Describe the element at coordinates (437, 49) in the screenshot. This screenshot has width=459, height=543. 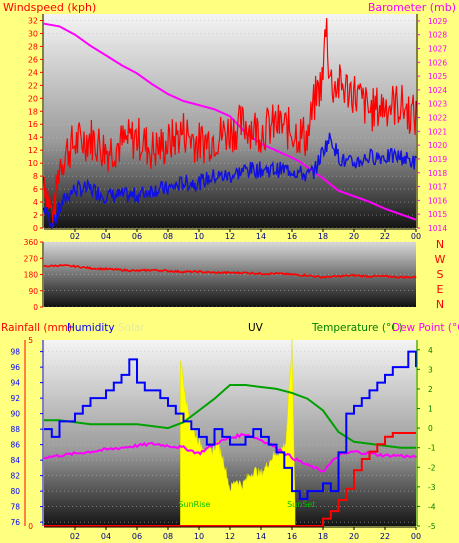
I see `barometer-tick-label: 1027` at that location.